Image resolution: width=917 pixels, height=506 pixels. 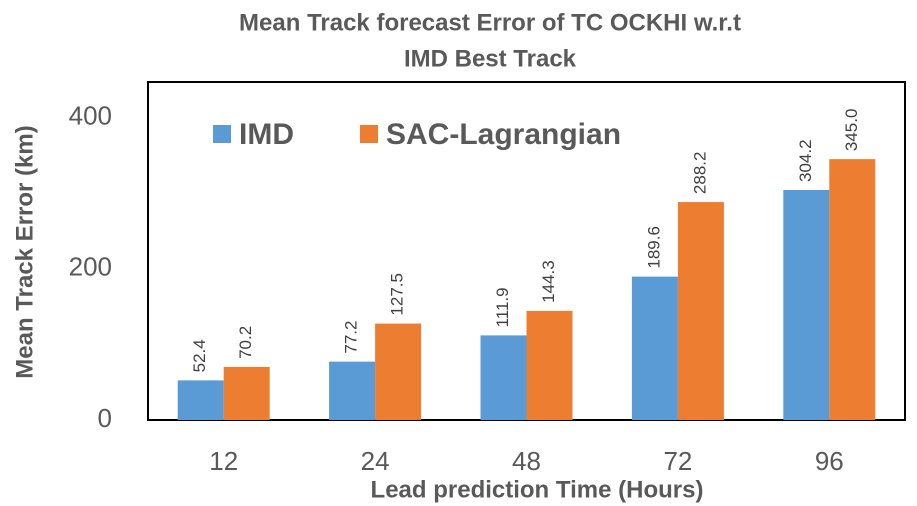 I want to click on x-tick-label: 12, so click(x=223, y=461).